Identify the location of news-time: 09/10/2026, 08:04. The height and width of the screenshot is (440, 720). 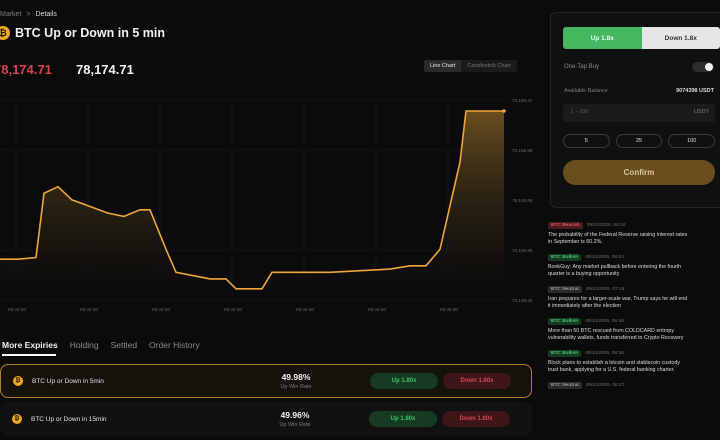
(604, 257).